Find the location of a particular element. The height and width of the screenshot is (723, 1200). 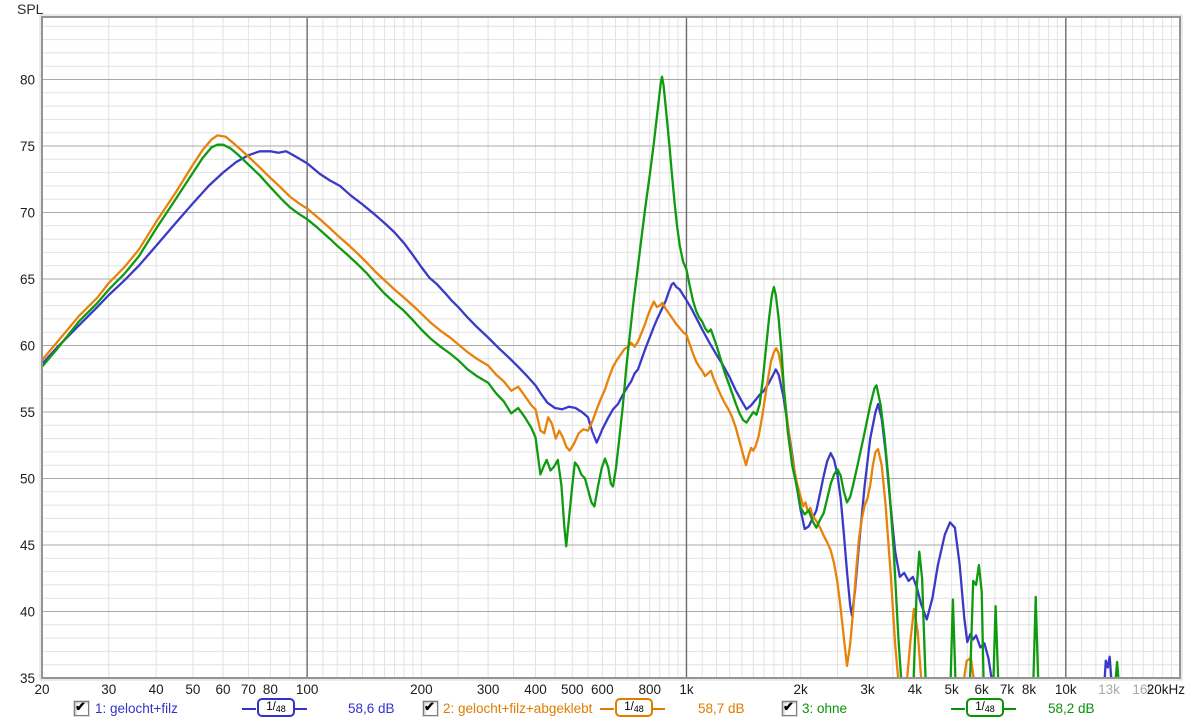

x-tick-label: 16k is located at coordinates (1143, 689).